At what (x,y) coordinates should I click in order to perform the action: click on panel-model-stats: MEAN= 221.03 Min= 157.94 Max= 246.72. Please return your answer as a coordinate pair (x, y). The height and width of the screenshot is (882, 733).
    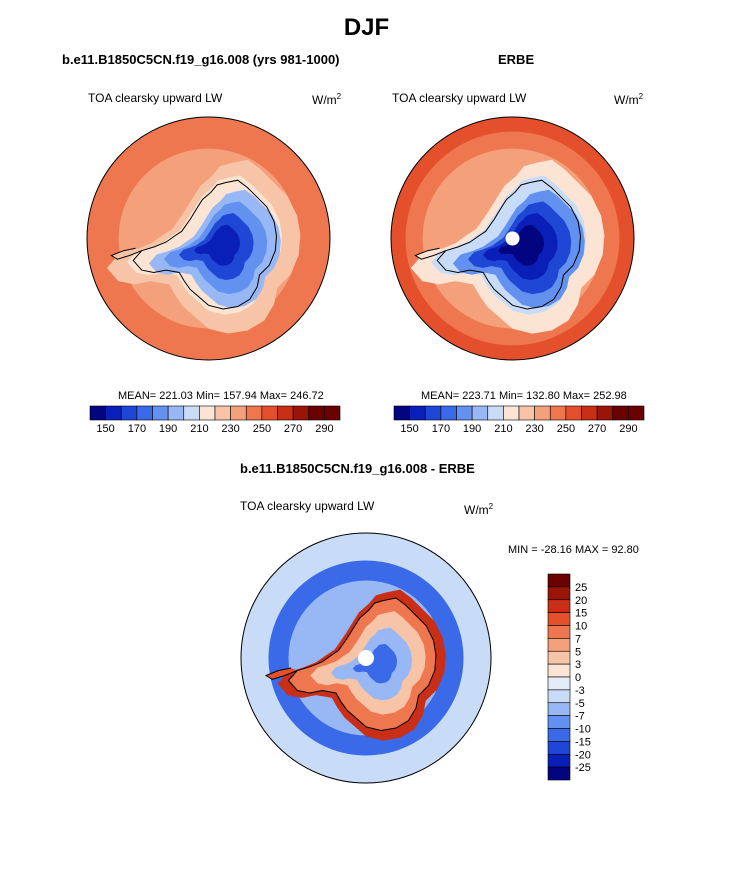
    Looking at the image, I should click on (221, 396).